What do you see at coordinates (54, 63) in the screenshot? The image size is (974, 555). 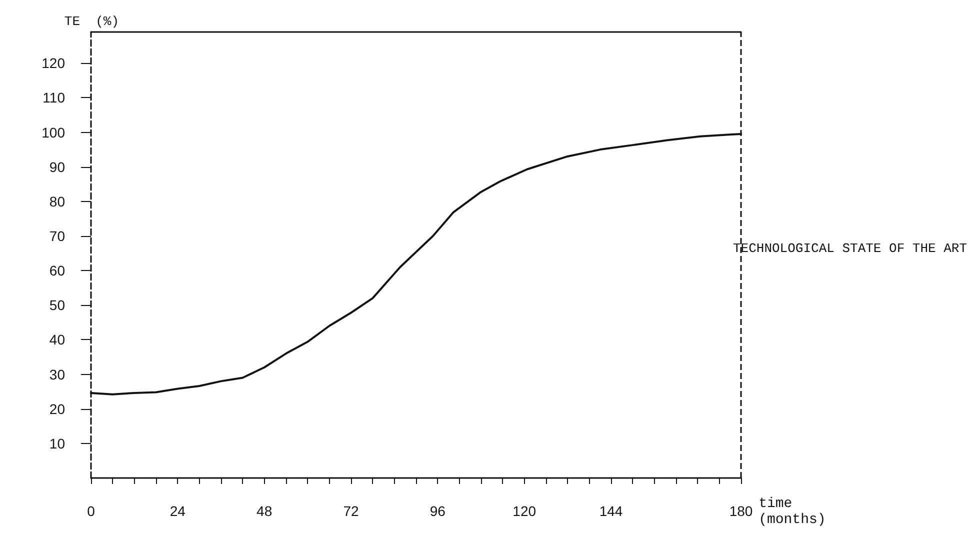 I see `y-tick-label: 120` at bounding box center [54, 63].